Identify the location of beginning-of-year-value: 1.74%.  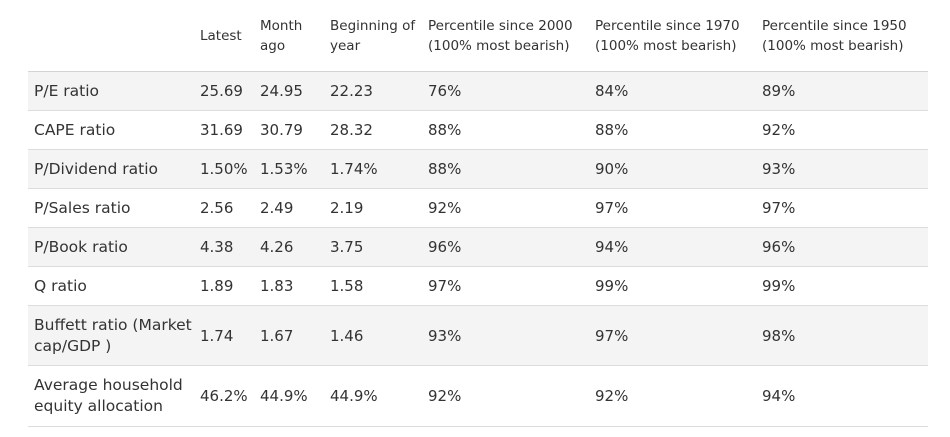
(354, 169).